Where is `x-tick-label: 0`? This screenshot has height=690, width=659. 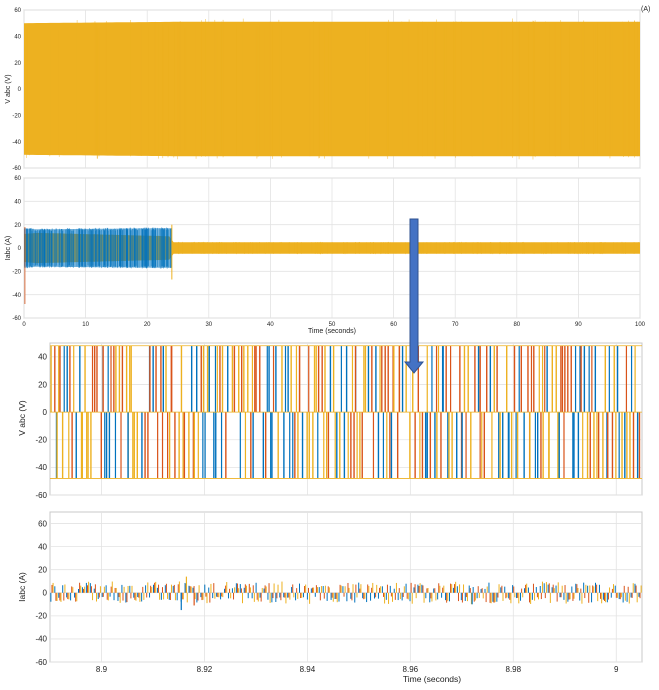 x-tick-label: 0 is located at coordinates (24, 325).